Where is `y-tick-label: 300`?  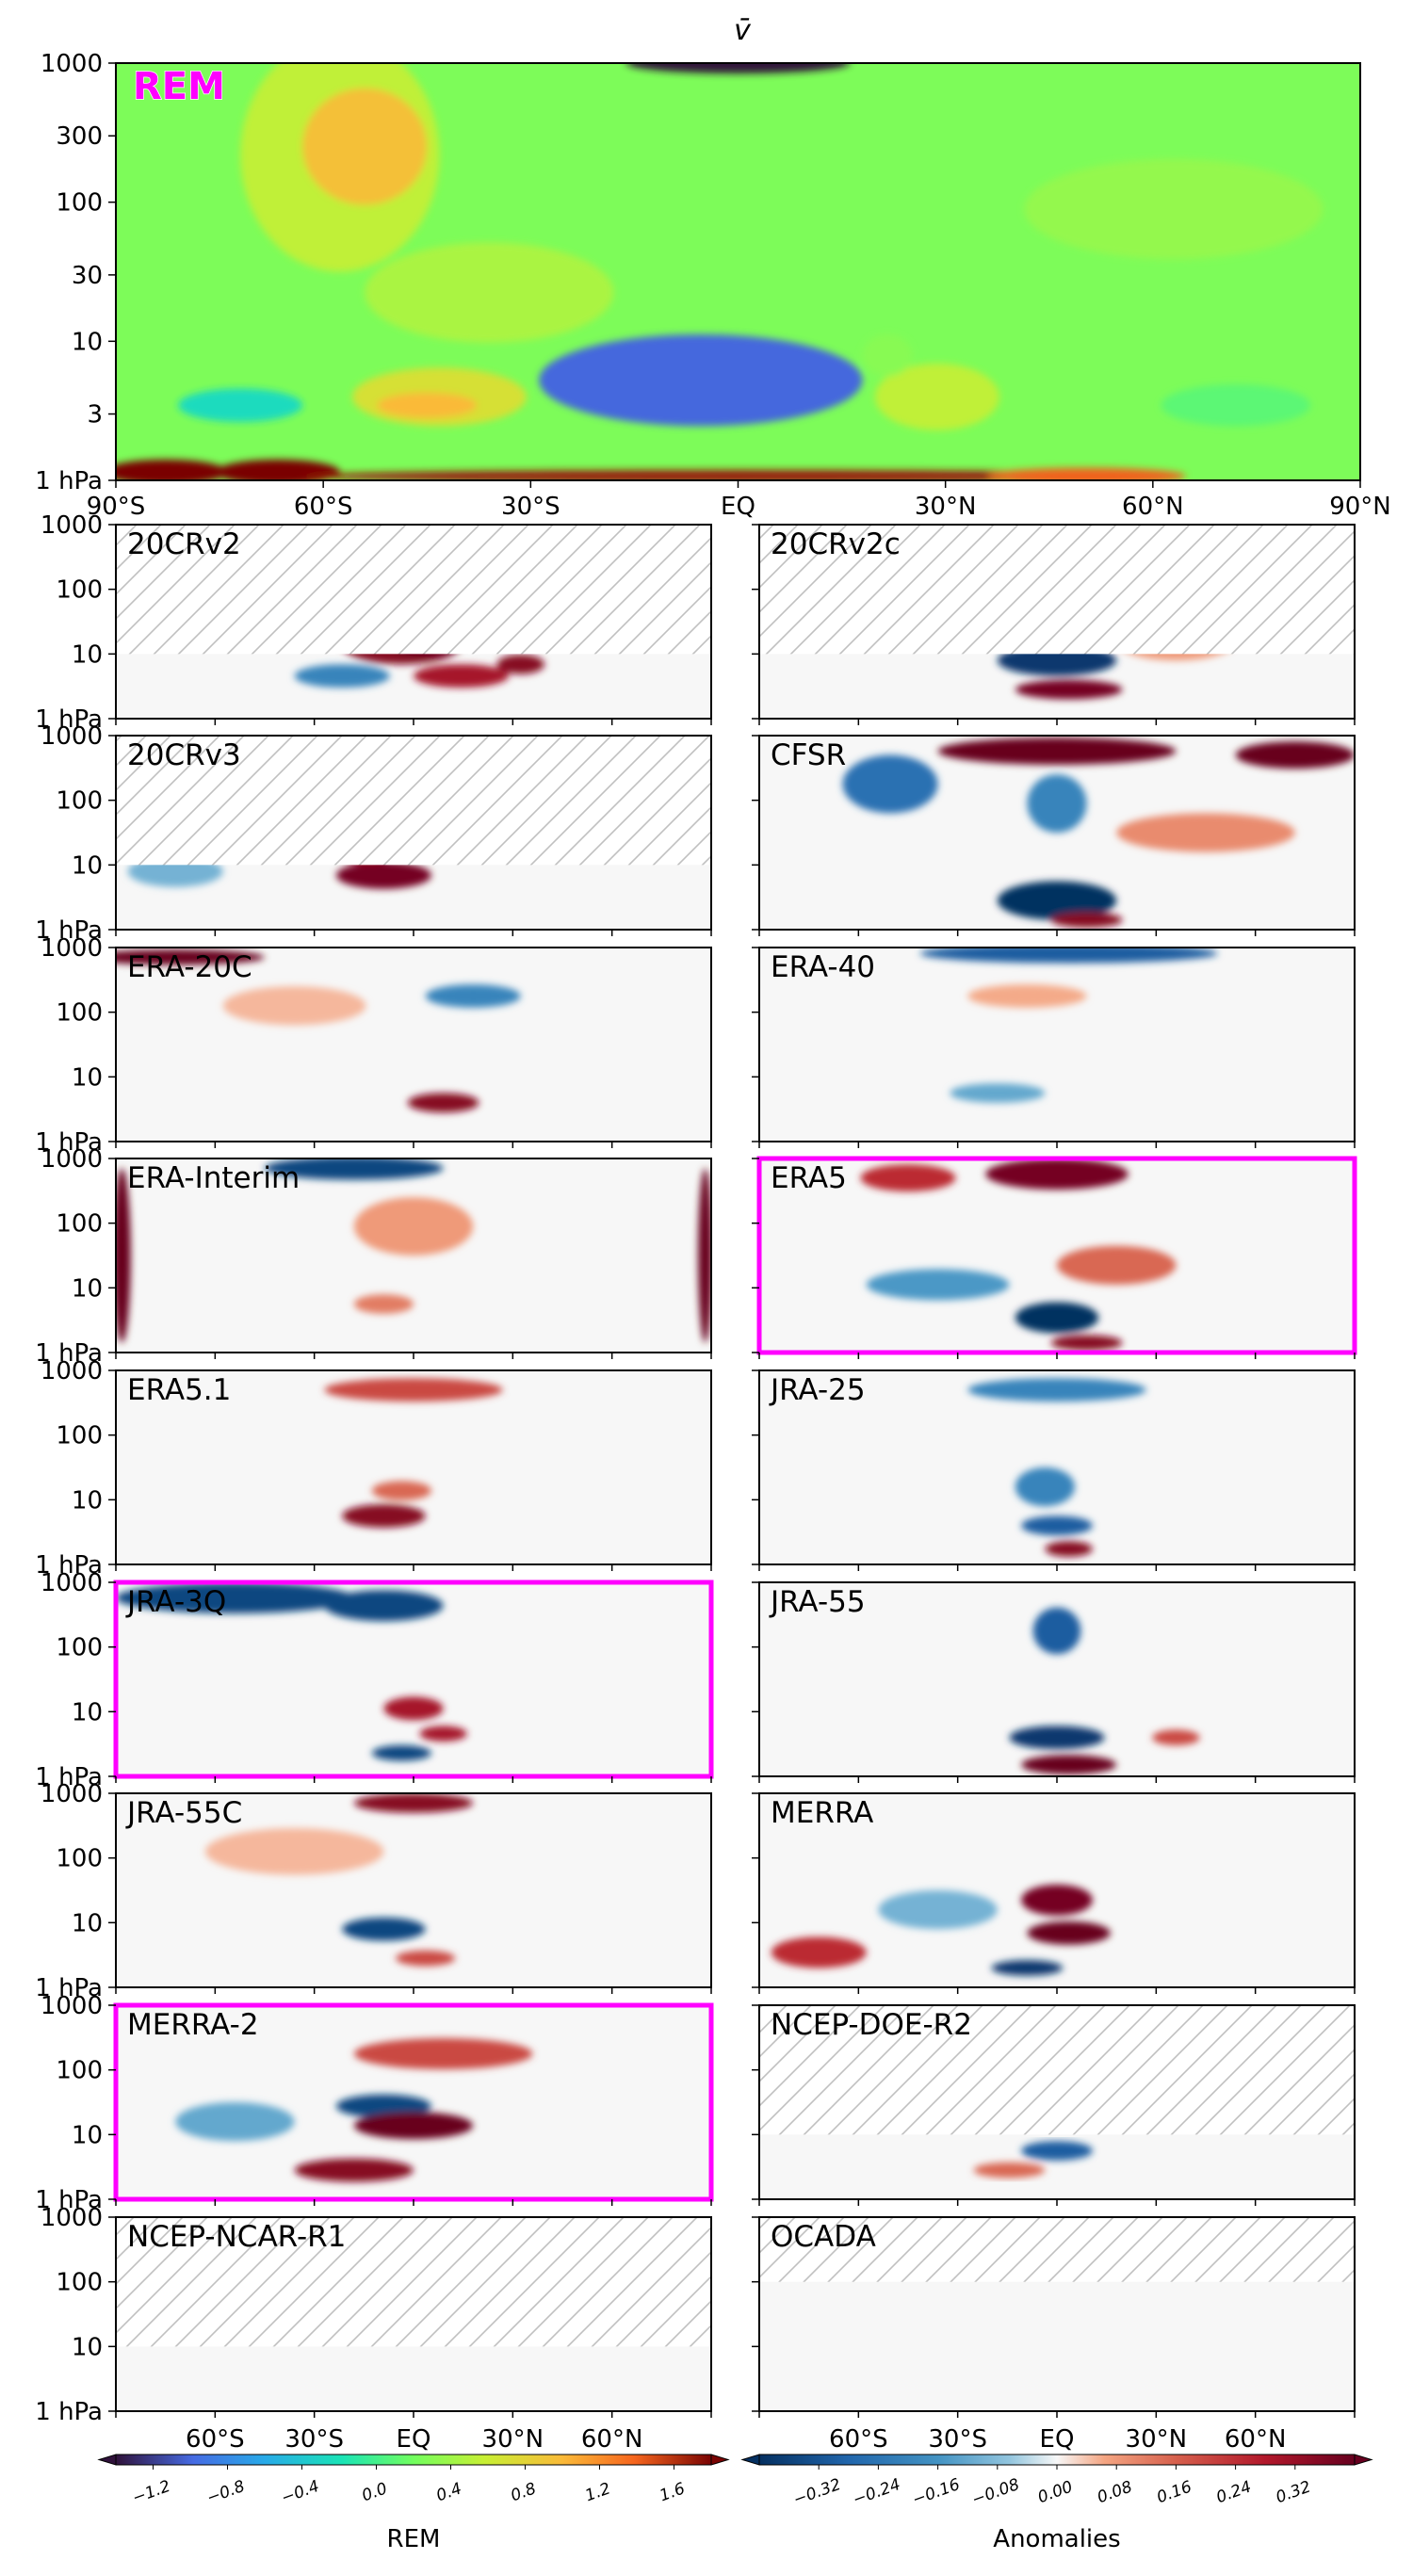
y-tick-label: 300 is located at coordinates (79, 136).